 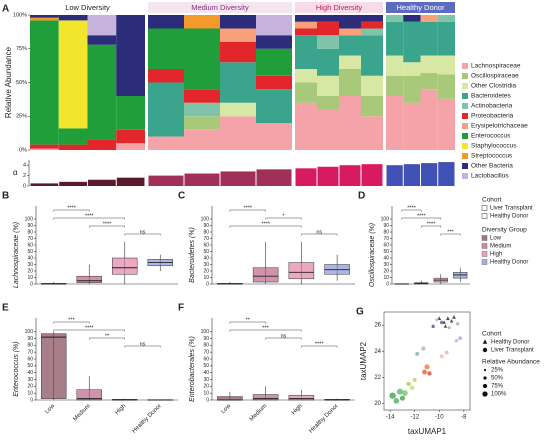 What do you see at coordinates (377, 326) in the screenshot?
I see `y-tick-label: 26` at bounding box center [377, 326].